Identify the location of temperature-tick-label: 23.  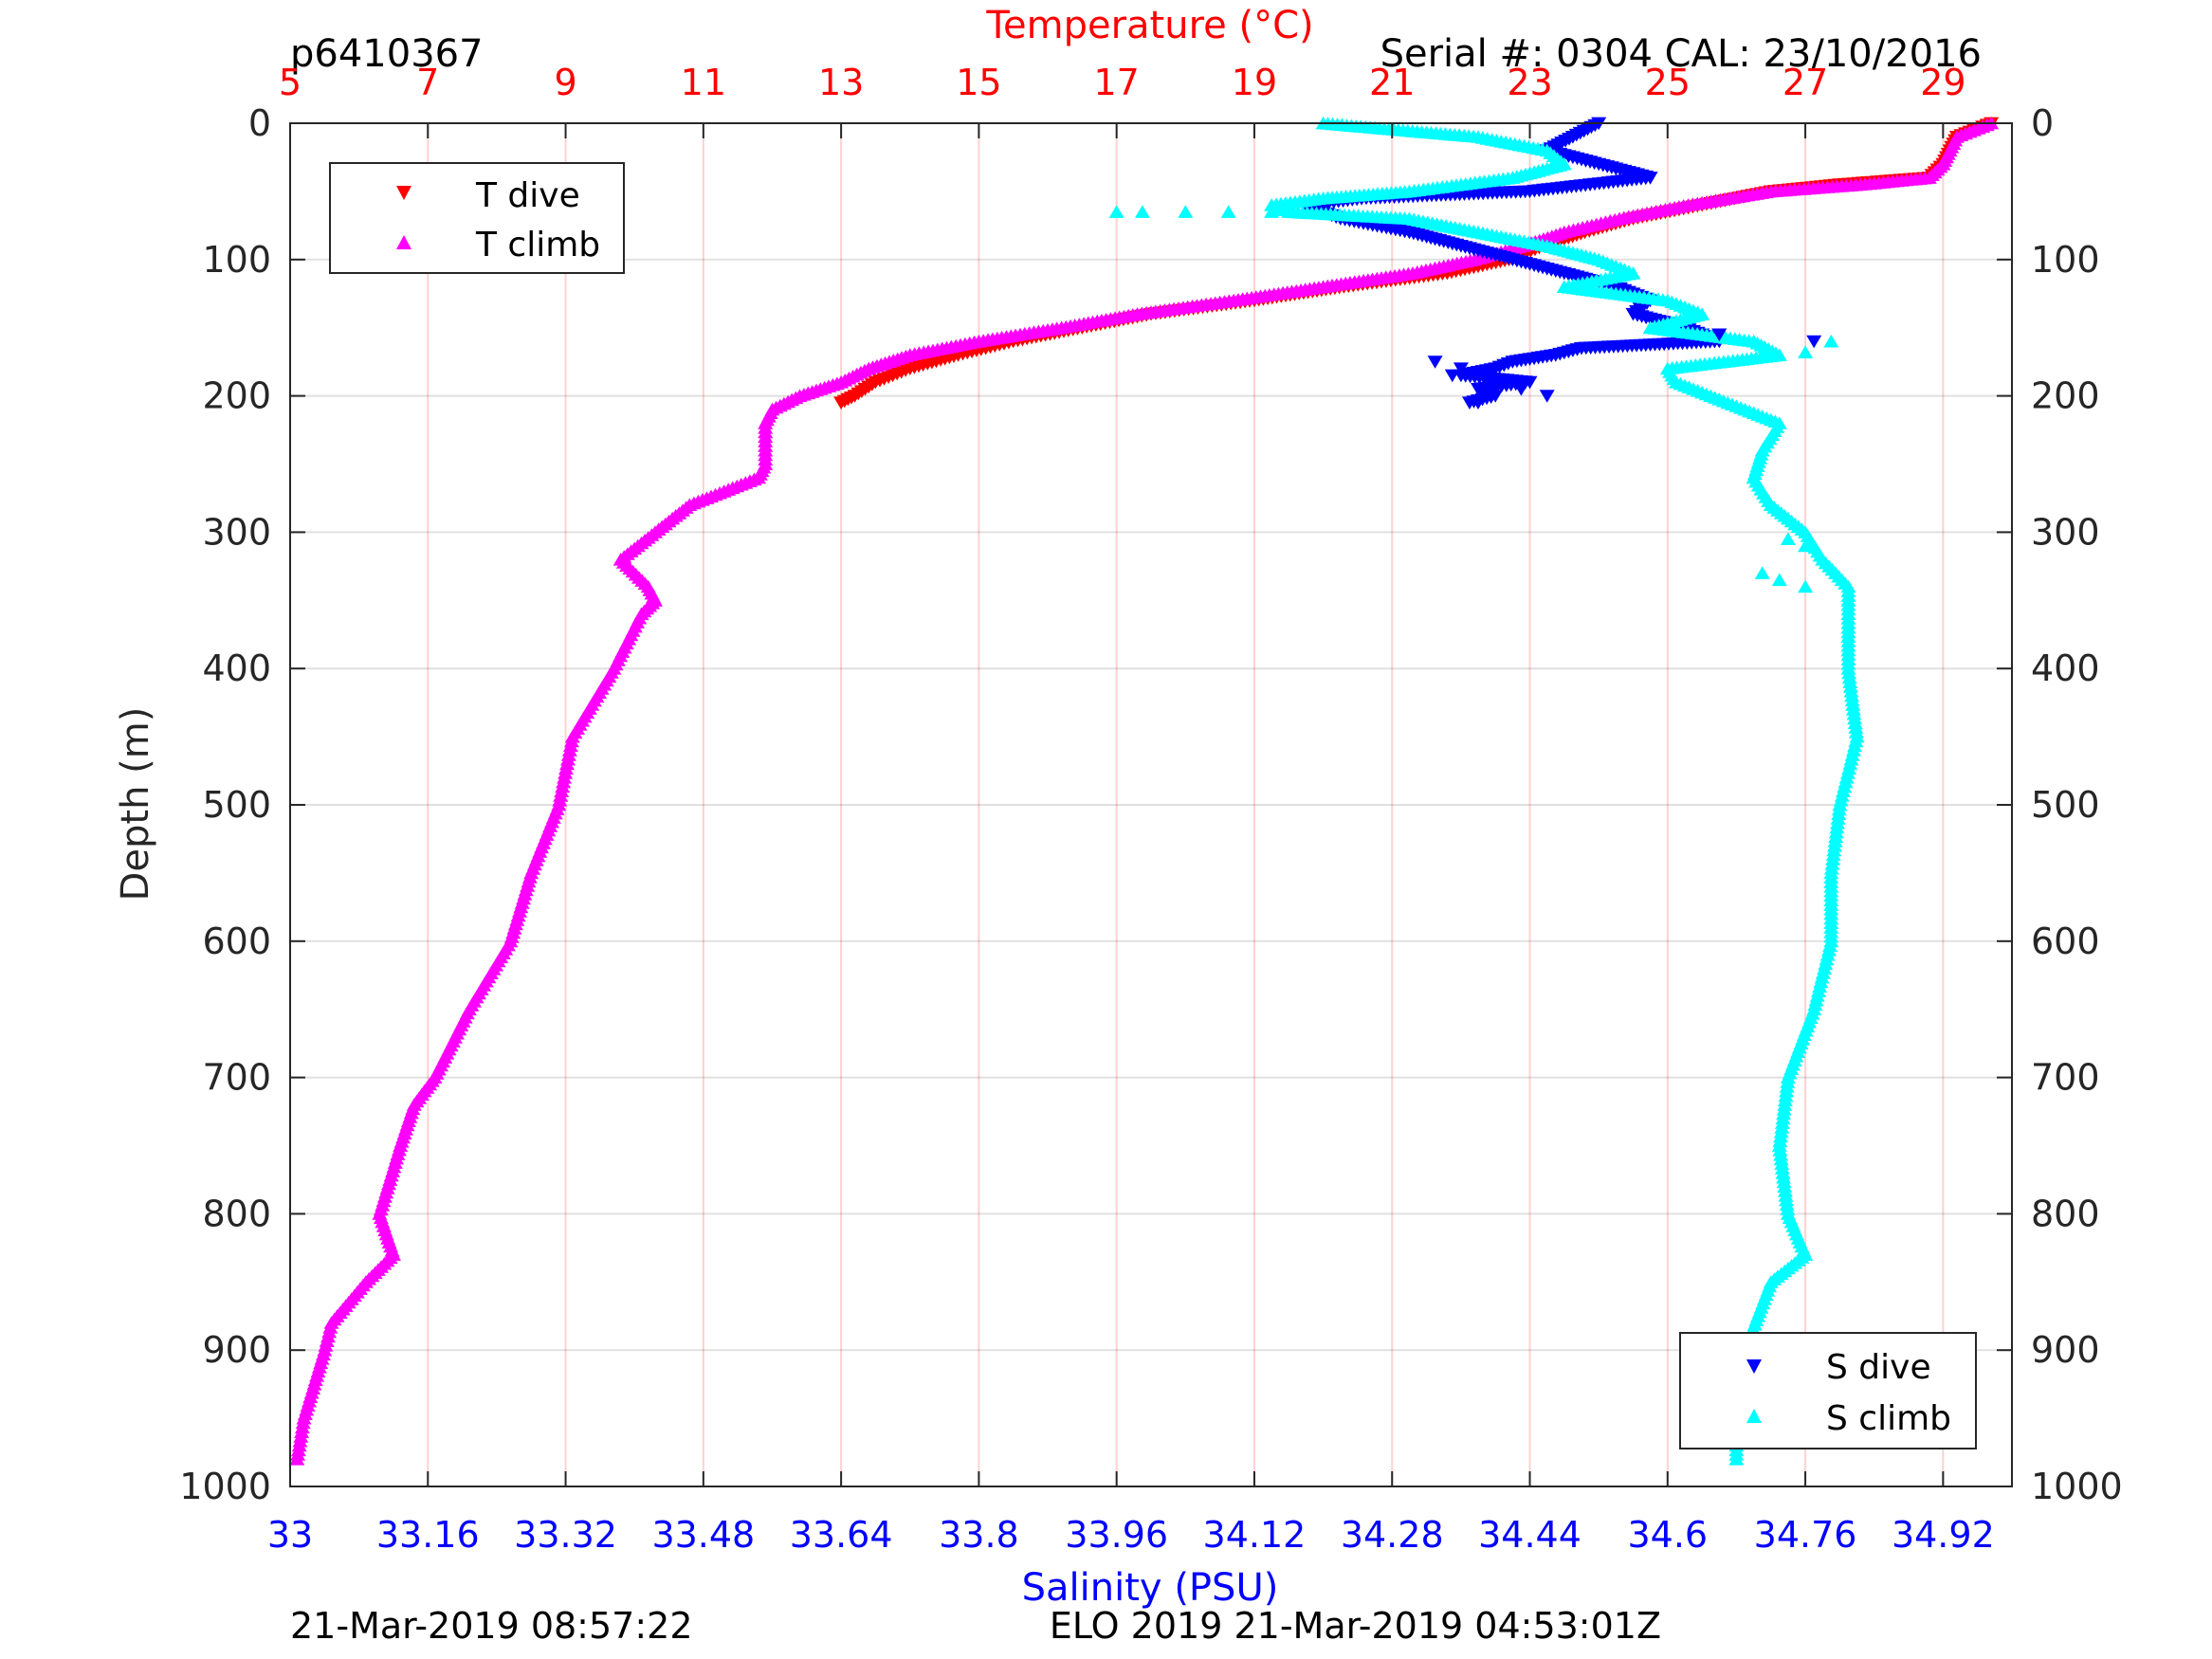
(1529, 82).